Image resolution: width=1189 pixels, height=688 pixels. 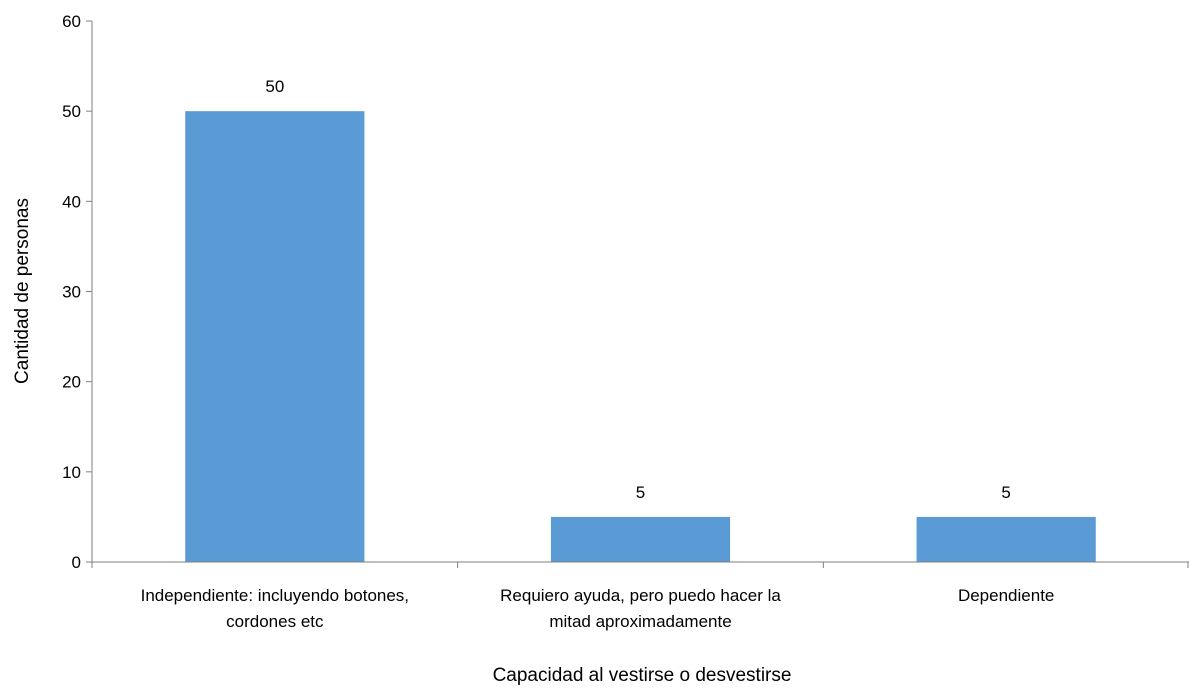 What do you see at coordinates (71, 111) in the screenshot?
I see `y-tick-label: 50` at bounding box center [71, 111].